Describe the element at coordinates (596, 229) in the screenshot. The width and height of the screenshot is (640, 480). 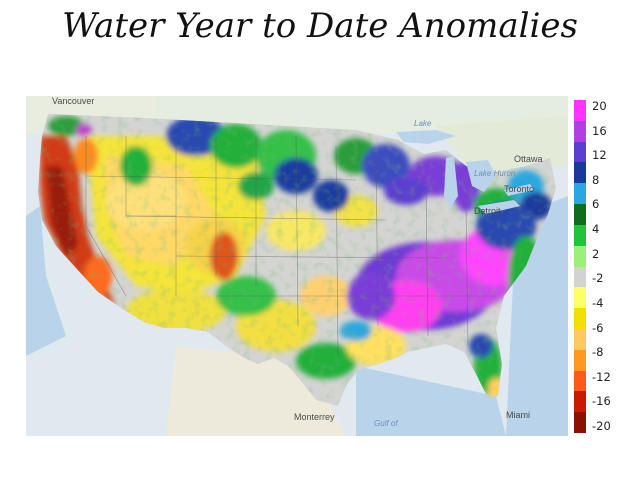
I see `legend-tick-label: 4` at that location.